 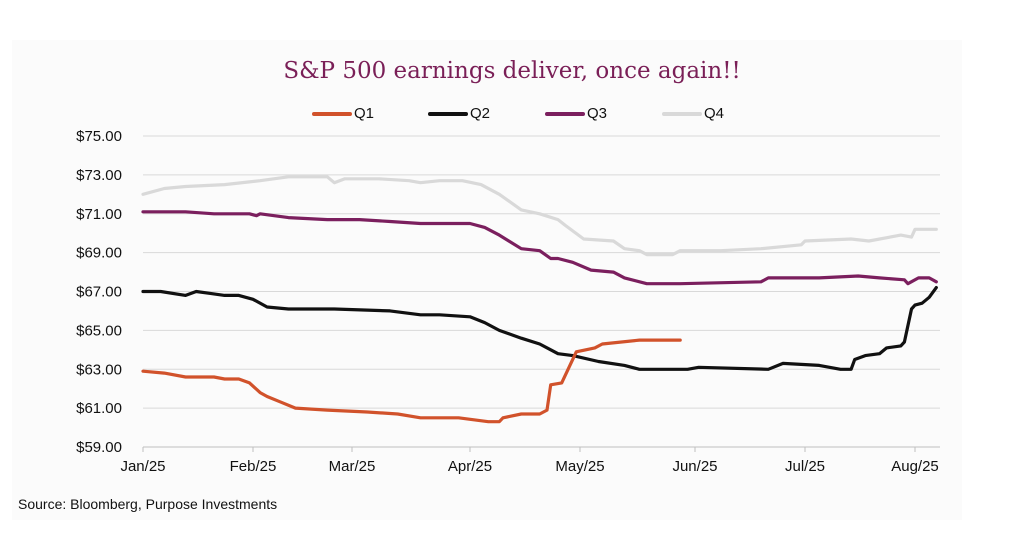 What do you see at coordinates (597, 113) in the screenshot?
I see `legend-label-q3: Q3` at bounding box center [597, 113].